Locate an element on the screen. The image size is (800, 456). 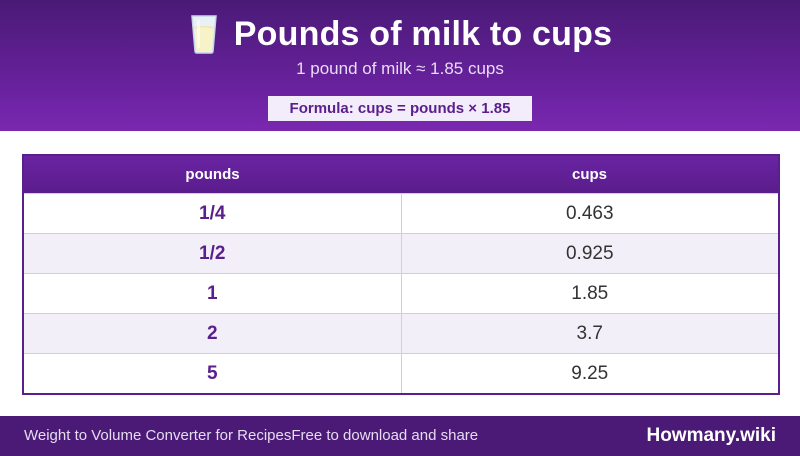
table-row: 5 9.25 is located at coordinates (401, 373).